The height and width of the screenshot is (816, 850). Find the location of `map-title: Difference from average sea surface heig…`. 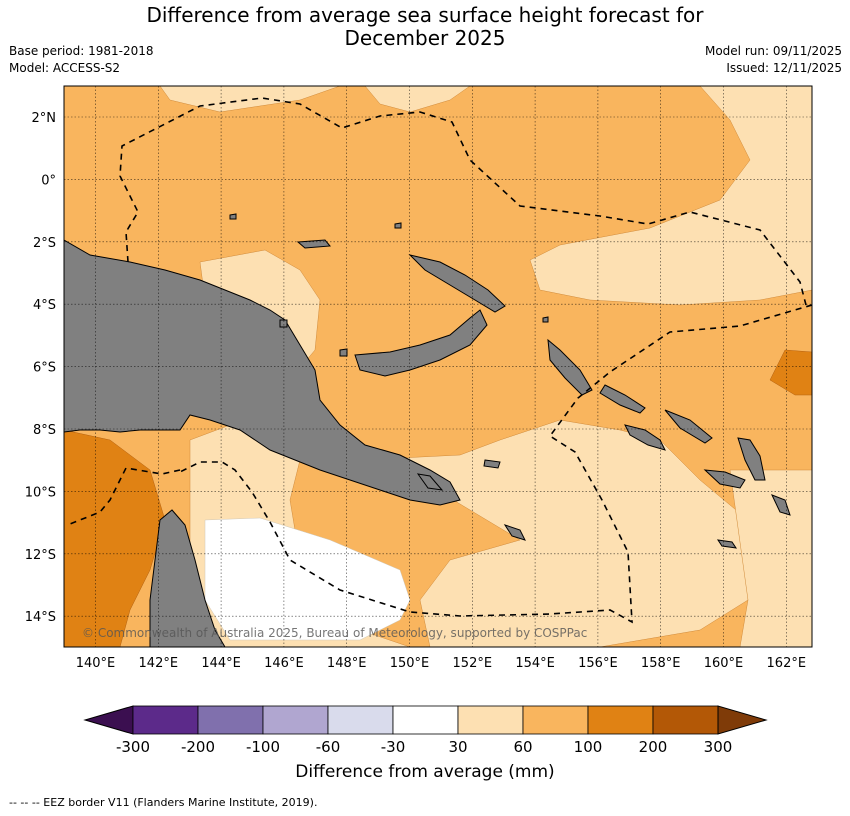

map-title: Difference from average sea surface heig… is located at coordinates (425, 27).